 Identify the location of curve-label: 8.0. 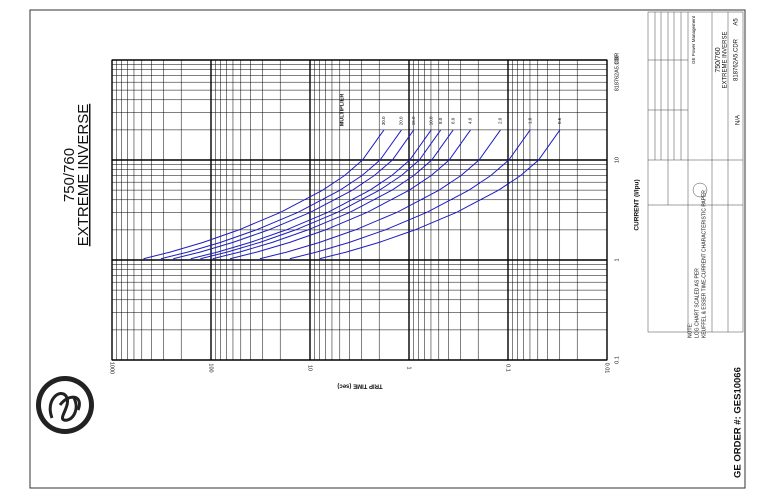
(440, 120).